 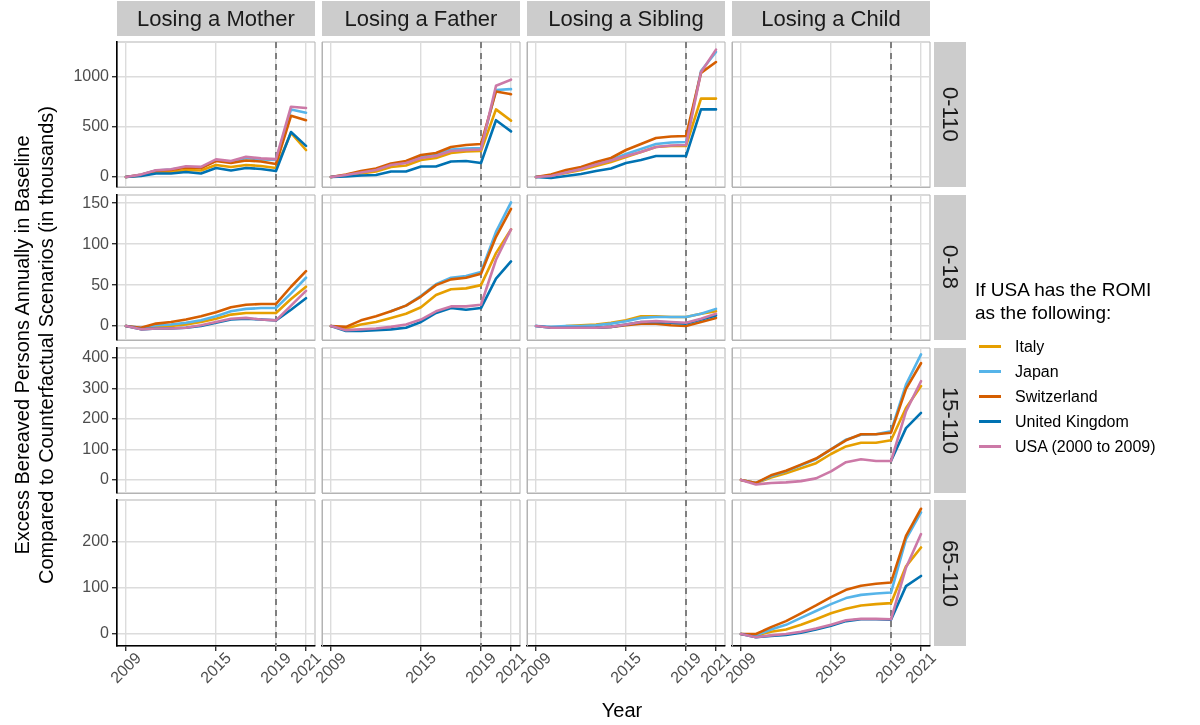 I want to click on chart-title: Losing a Sibling, so click(x=626, y=18).